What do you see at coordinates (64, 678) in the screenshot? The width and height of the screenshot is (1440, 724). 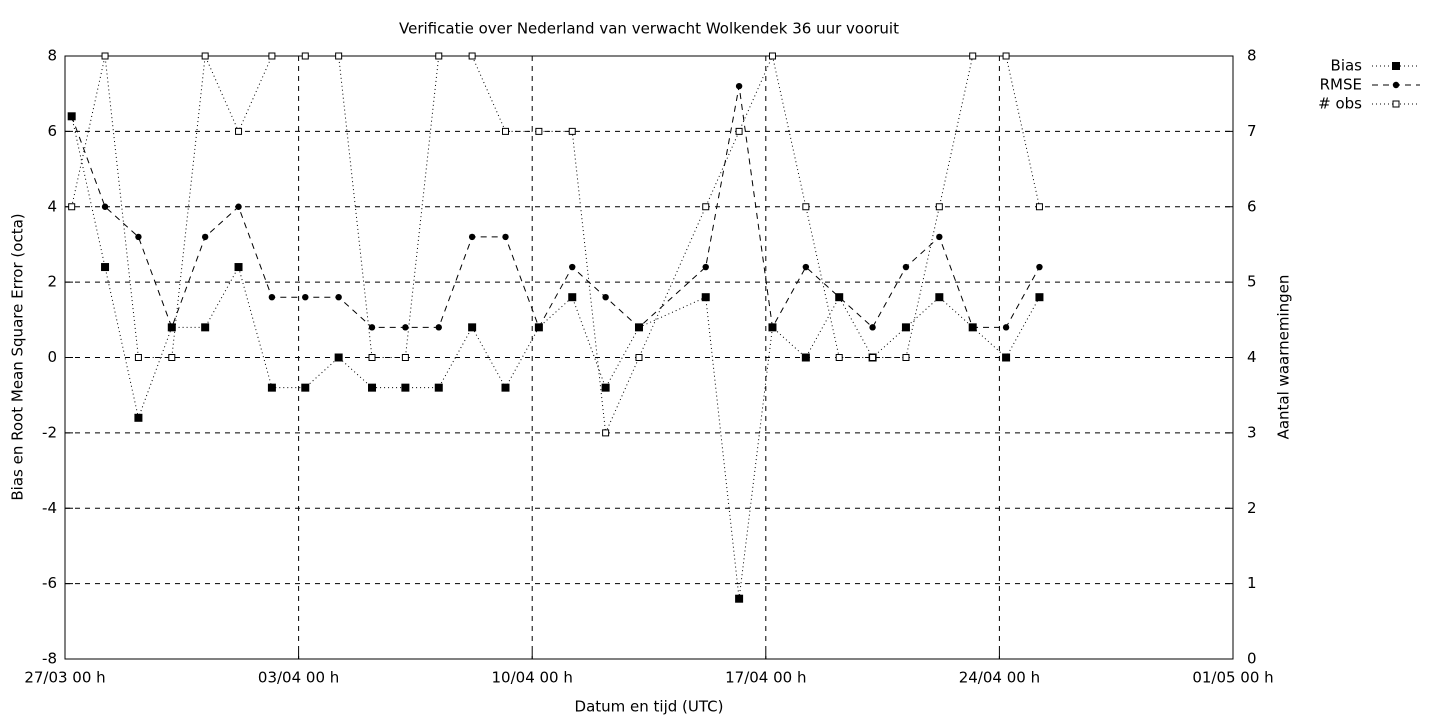 I see `x-tick-label: 27/03 00 h` at bounding box center [64, 678].